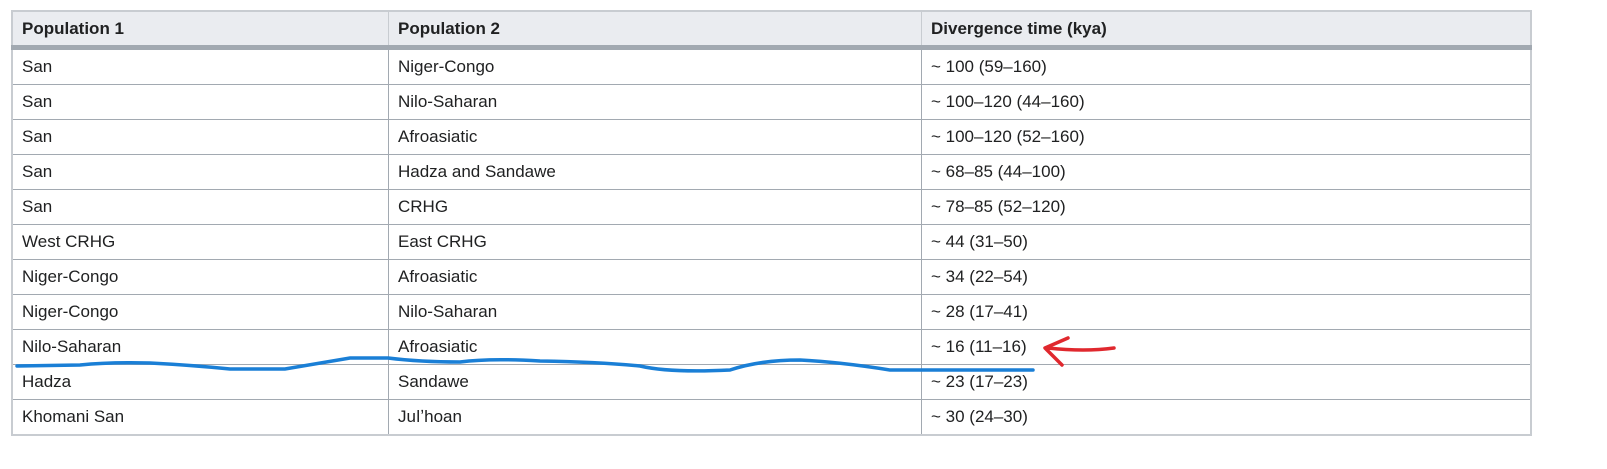 Image resolution: width=1607 pixels, height=469 pixels. What do you see at coordinates (1226, 30) in the screenshot?
I see `header-cell: Divergence time (kya)` at bounding box center [1226, 30].